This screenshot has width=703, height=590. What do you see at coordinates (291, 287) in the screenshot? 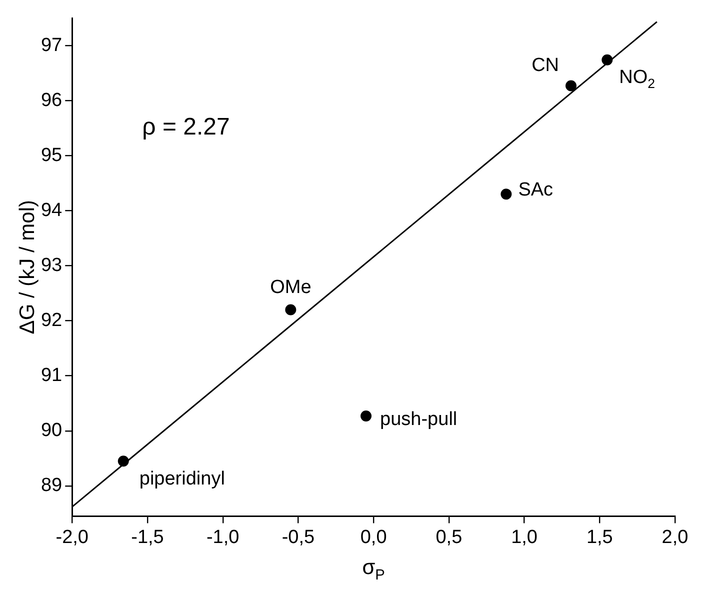
I see `annotation: OMe` at bounding box center [291, 287].